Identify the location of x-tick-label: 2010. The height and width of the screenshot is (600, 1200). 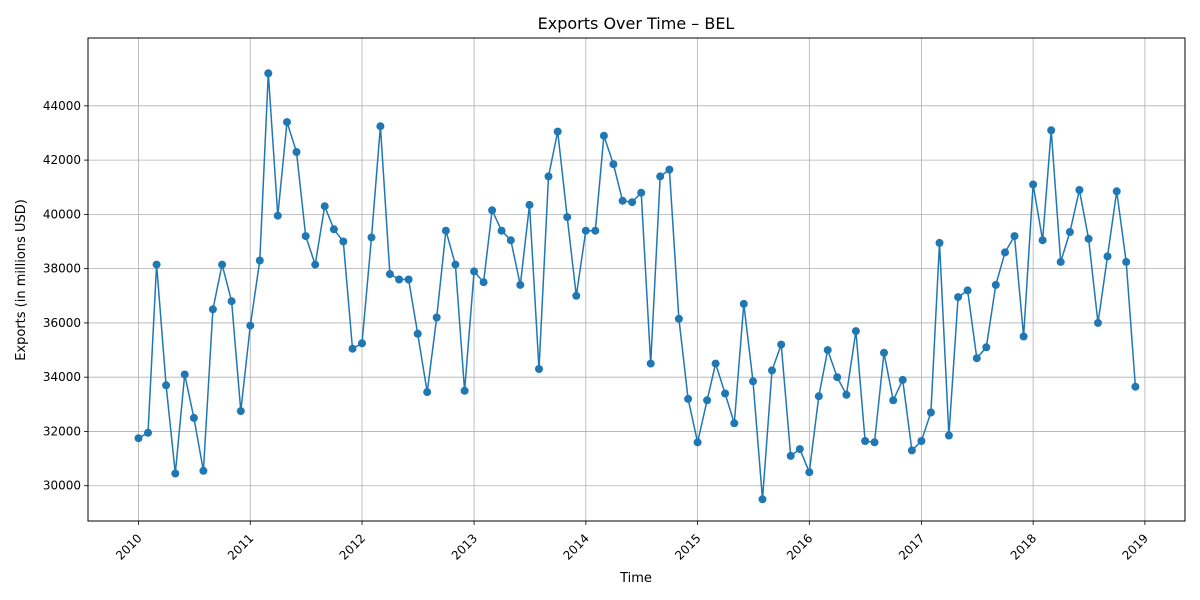
(128, 546).